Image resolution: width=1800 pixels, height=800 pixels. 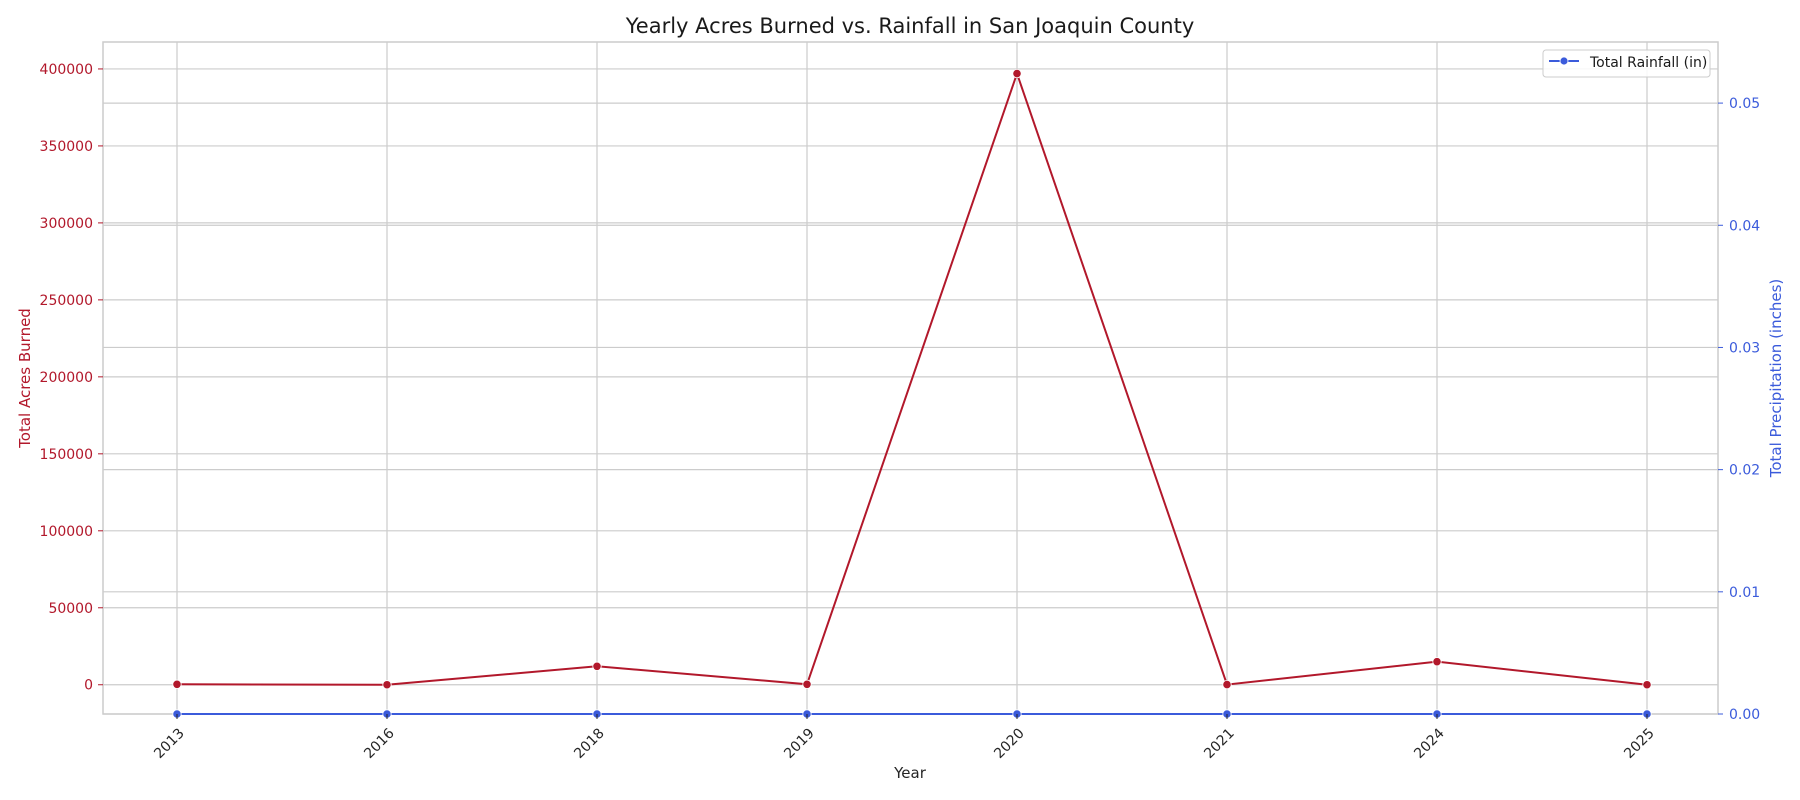 What do you see at coordinates (66, 378) in the screenshot?
I see `left-y-tick-label: 200000` at bounding box center [66, 378].